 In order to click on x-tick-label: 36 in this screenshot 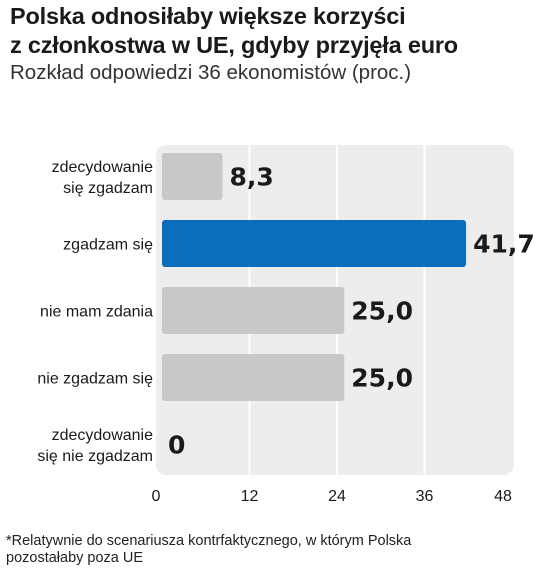, I will do `click(425, 496)`.